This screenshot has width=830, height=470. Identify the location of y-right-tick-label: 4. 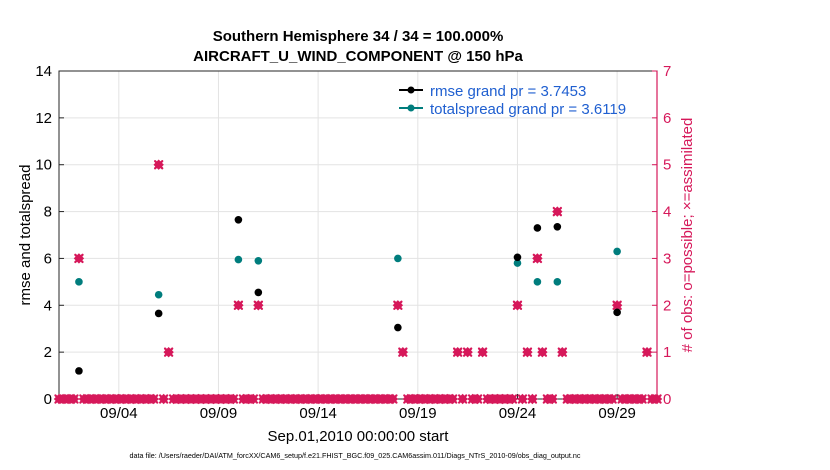
(667, 212).